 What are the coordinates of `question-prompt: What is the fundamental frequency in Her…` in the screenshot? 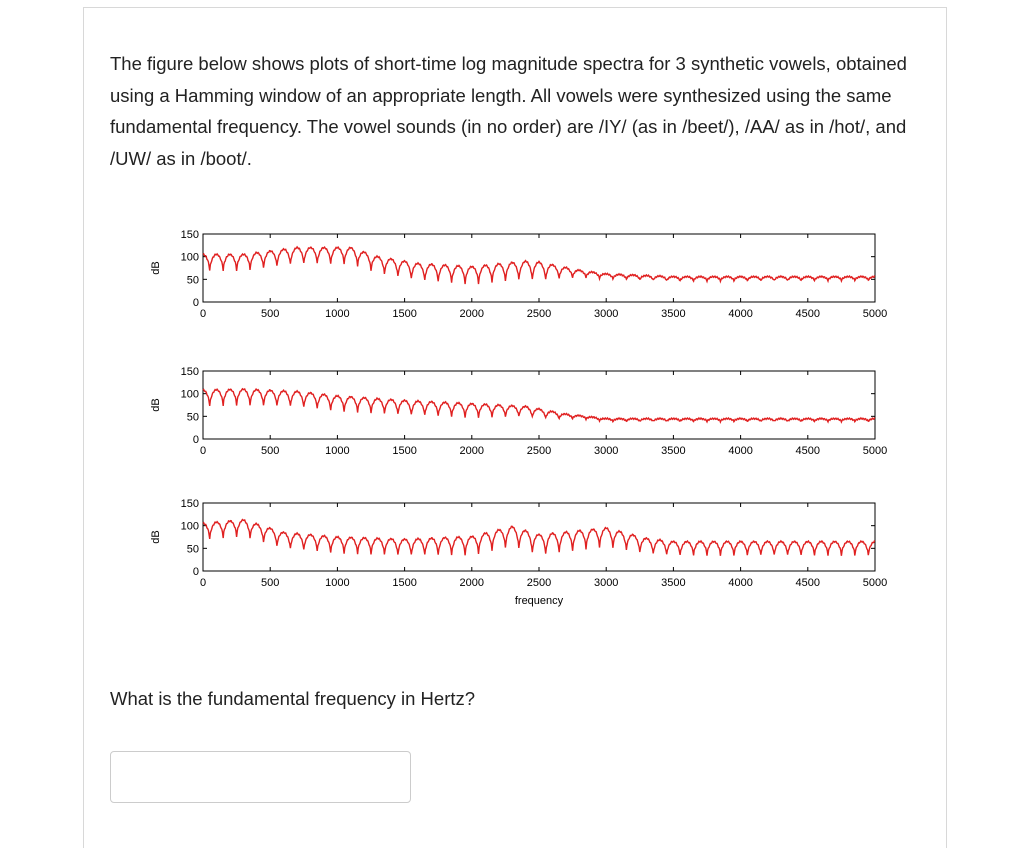 It's located at (293, 698).